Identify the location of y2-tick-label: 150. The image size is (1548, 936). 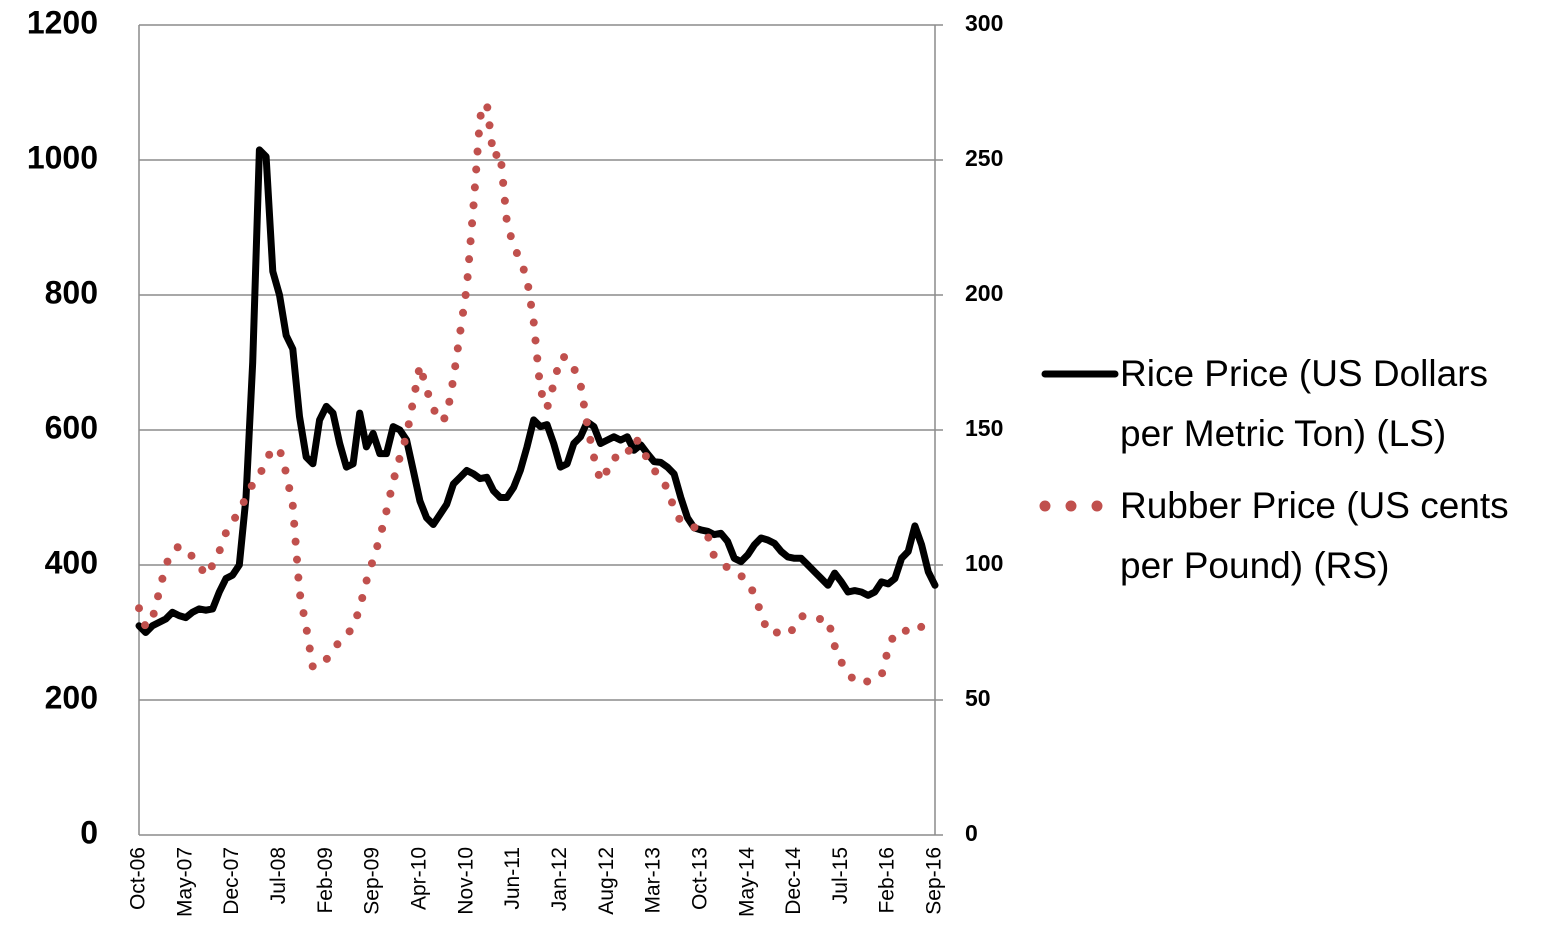
(984, 428).